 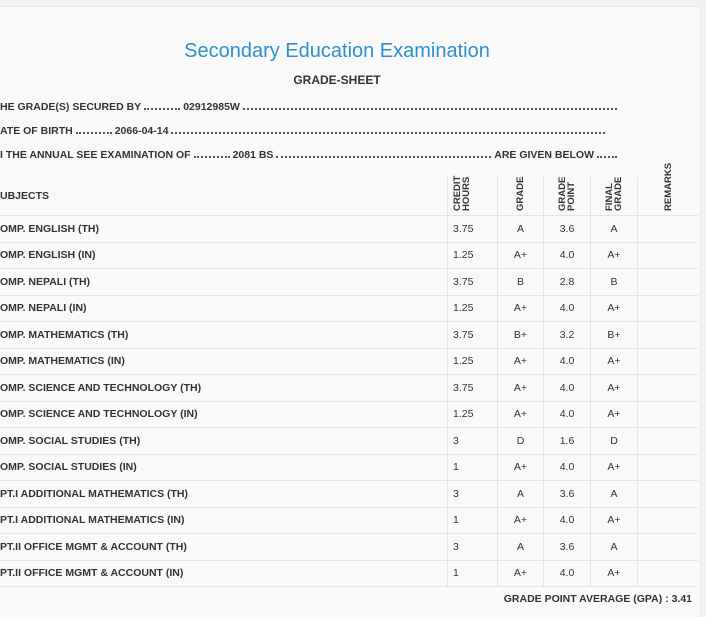 What do you see at coordinates (211, 107) in the screenshot?
I see `info-value: 02912985W` at bounding box center [211, 107].